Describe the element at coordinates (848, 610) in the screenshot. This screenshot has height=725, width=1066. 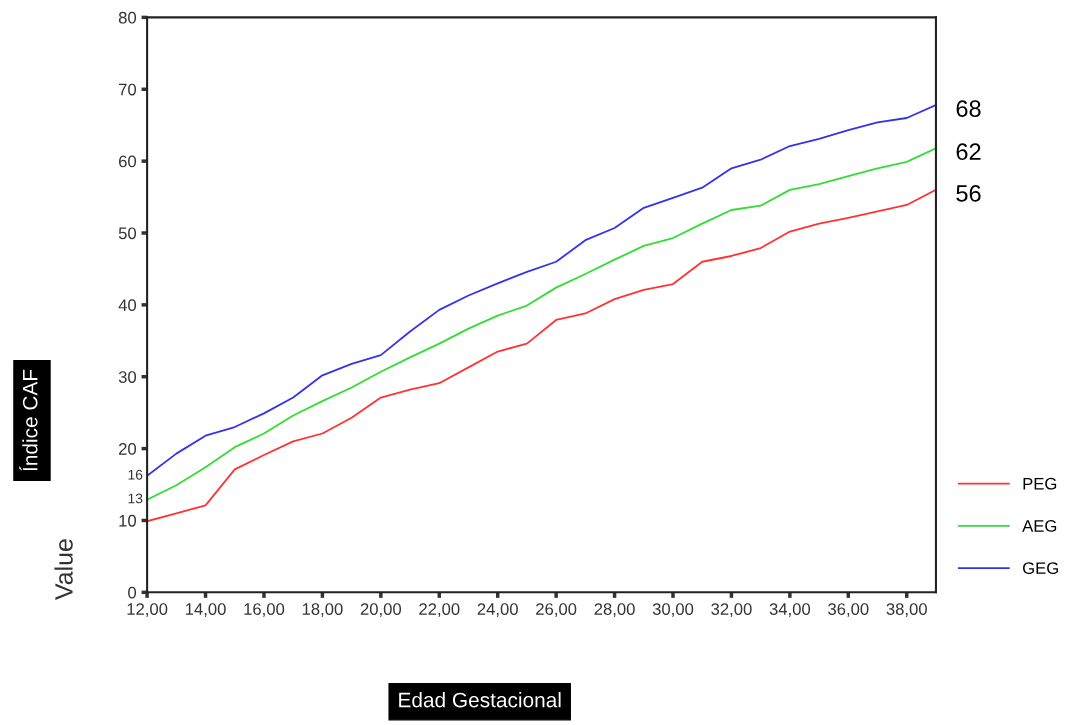
I see `x-tick-label: 36,00` at that location.